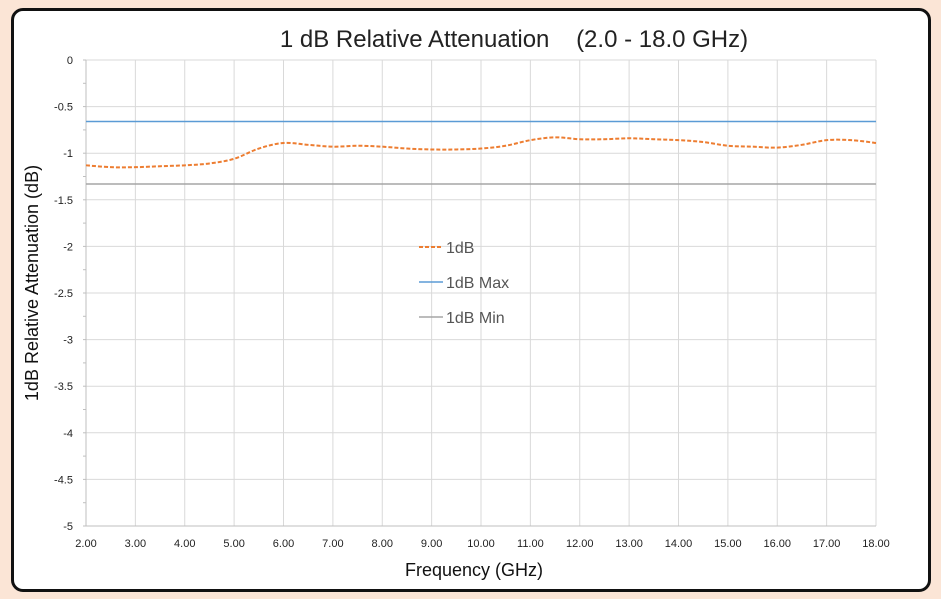 The image size is (941, 599). I want to click on y-tick-label: -2, so click(68, 247).